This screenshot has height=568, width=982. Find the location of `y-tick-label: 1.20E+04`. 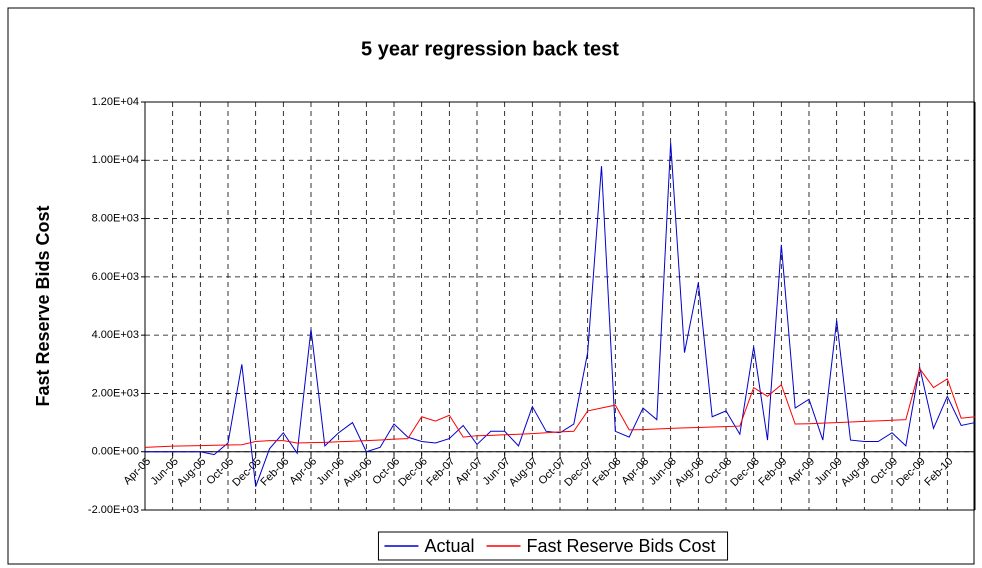

y-tick-label: 1.20E+04 is located at coordinates (115, 102).